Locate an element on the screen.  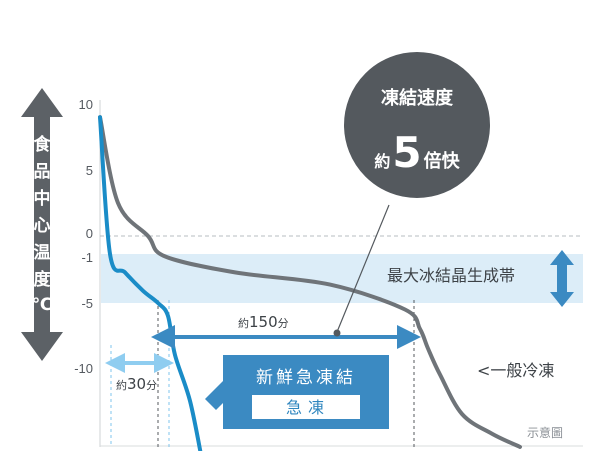
duration-150-label: 約150分 is located at coordinates (263, 322).